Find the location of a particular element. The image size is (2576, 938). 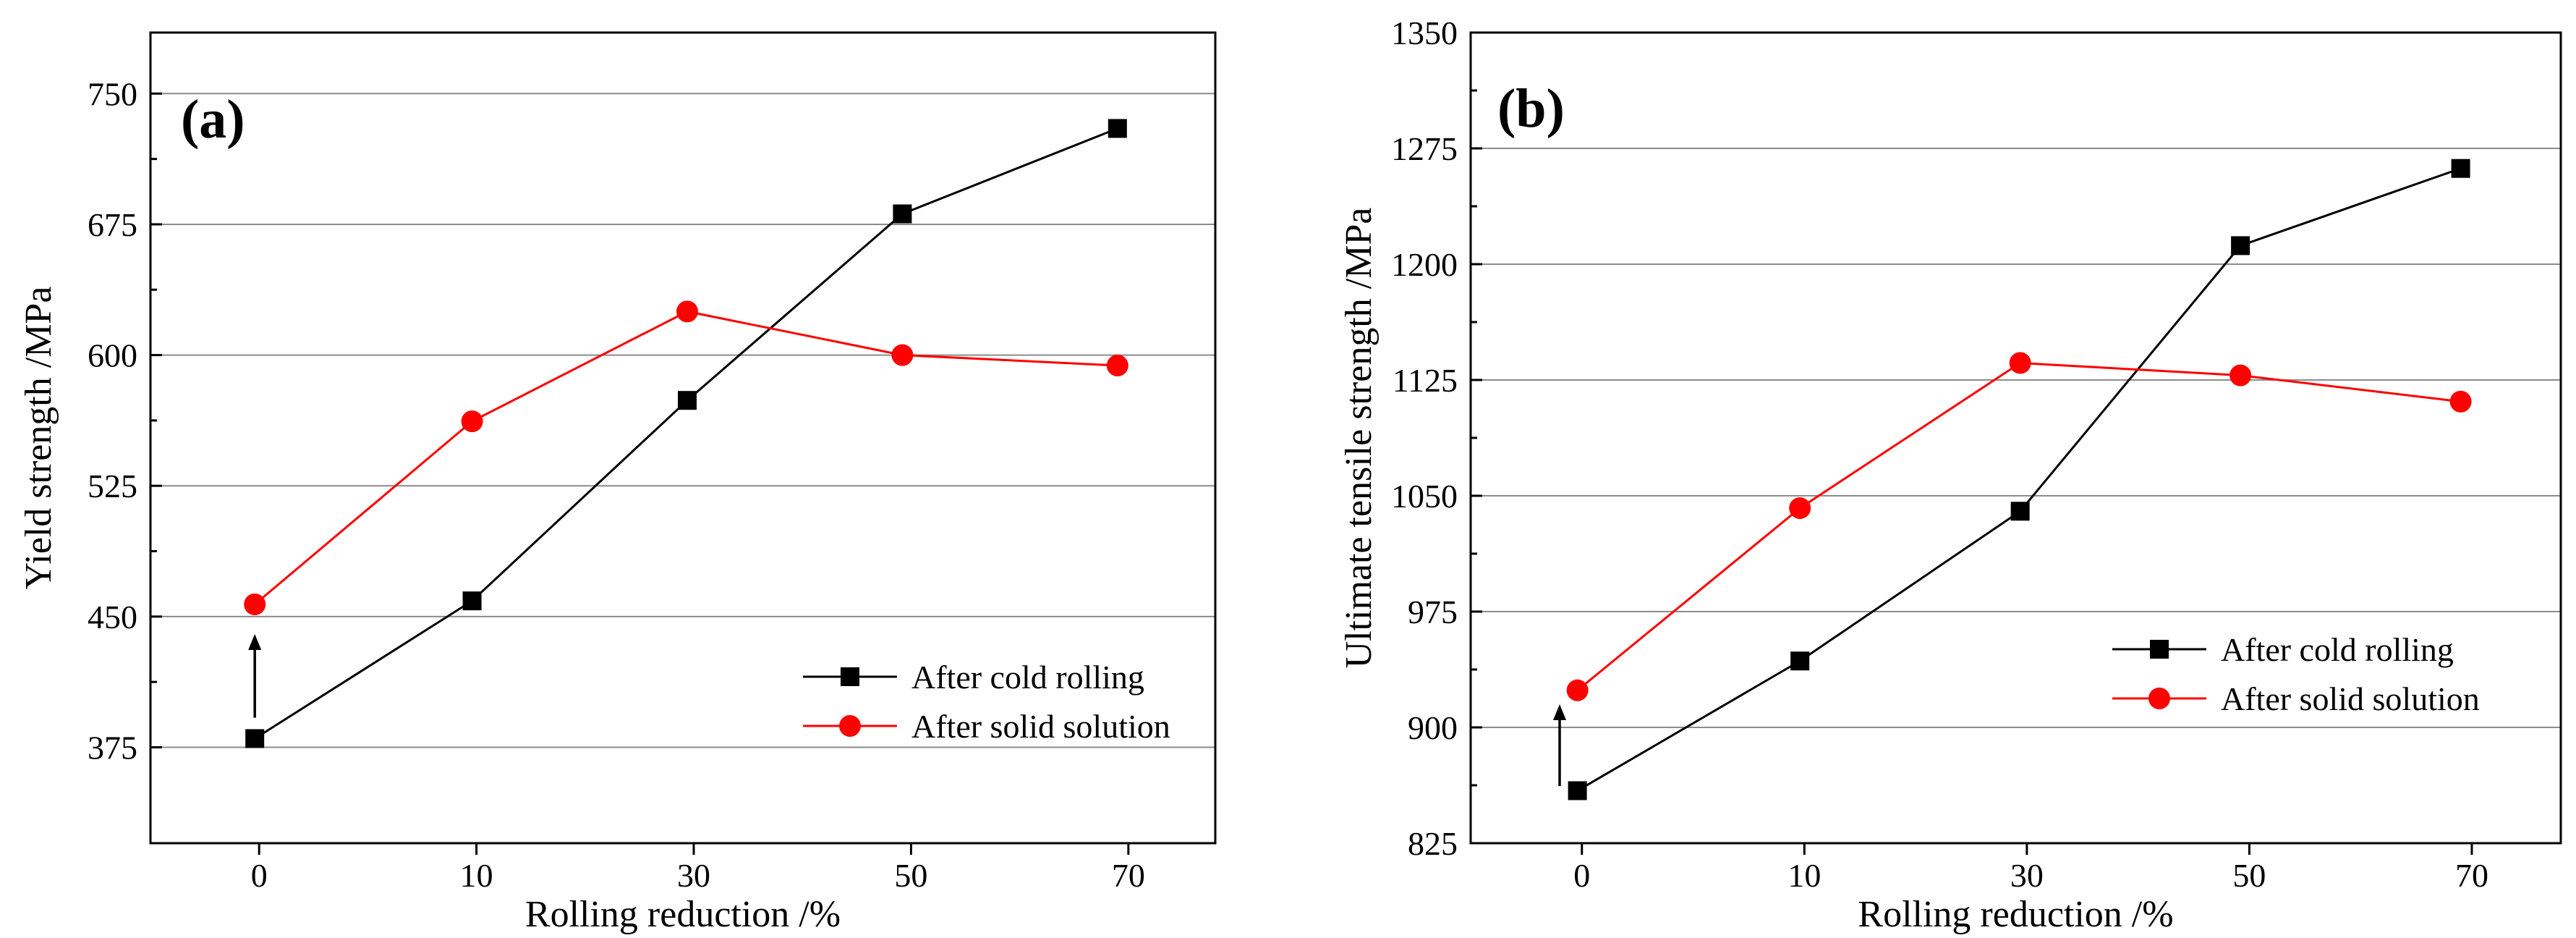

y-tick-label: 975 is located at coordinates (1433, 611).